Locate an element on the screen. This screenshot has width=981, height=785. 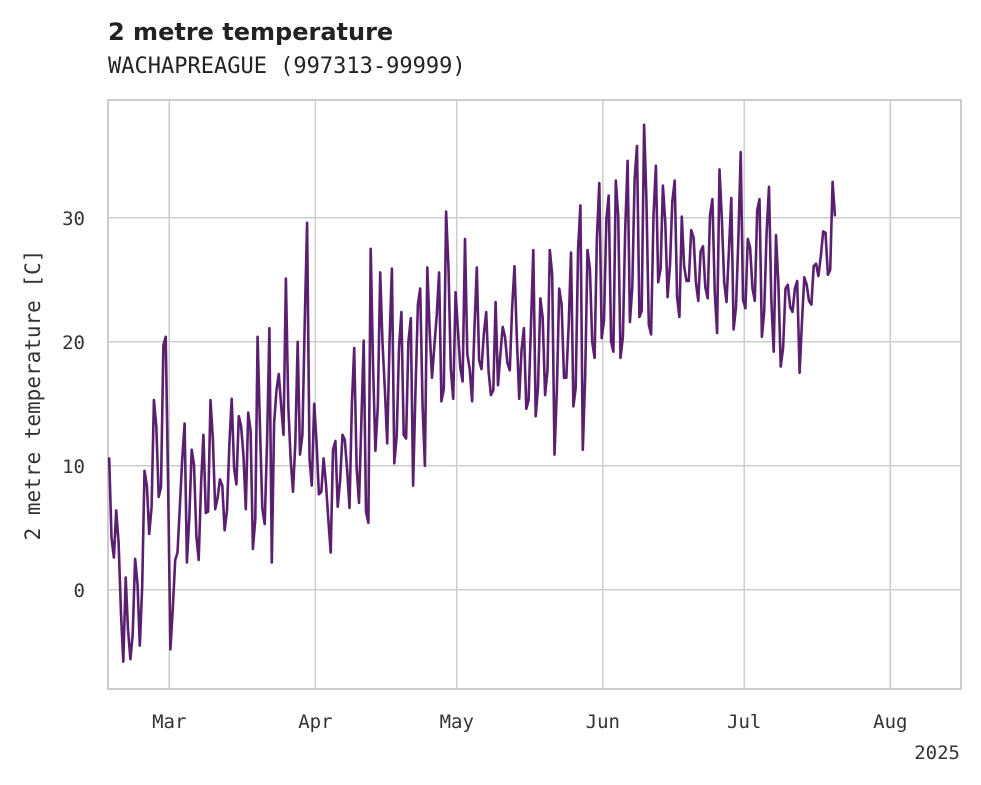
y-tick-label: 10 is located at coordinates (73, 467).